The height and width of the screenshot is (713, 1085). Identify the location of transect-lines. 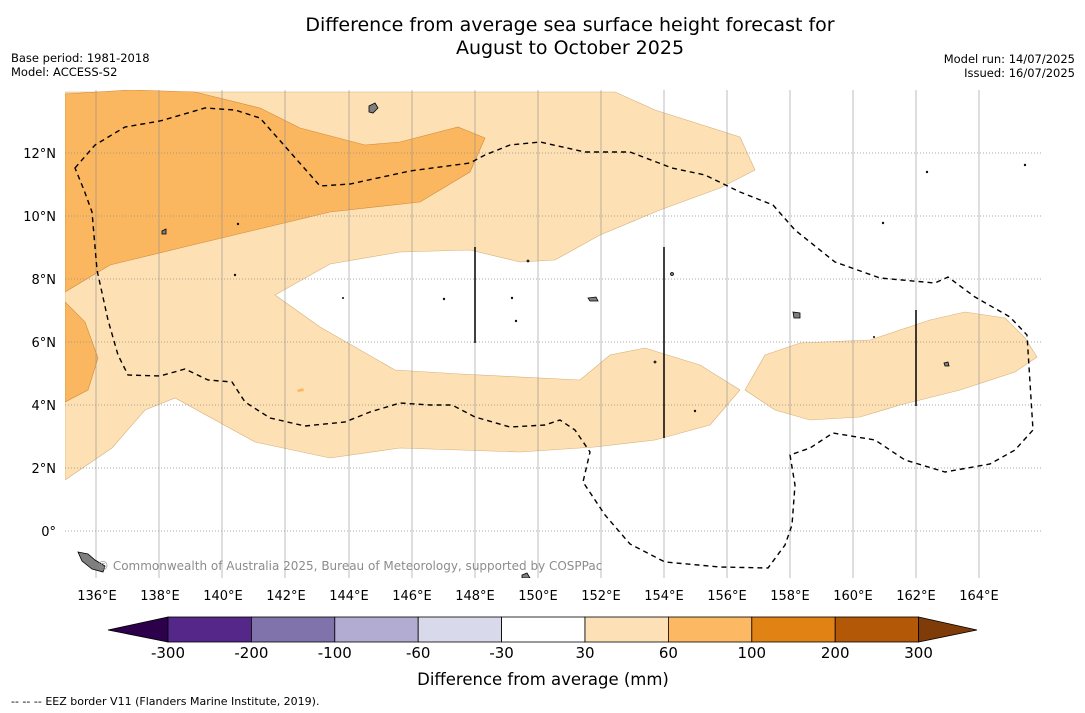
(695, 342).